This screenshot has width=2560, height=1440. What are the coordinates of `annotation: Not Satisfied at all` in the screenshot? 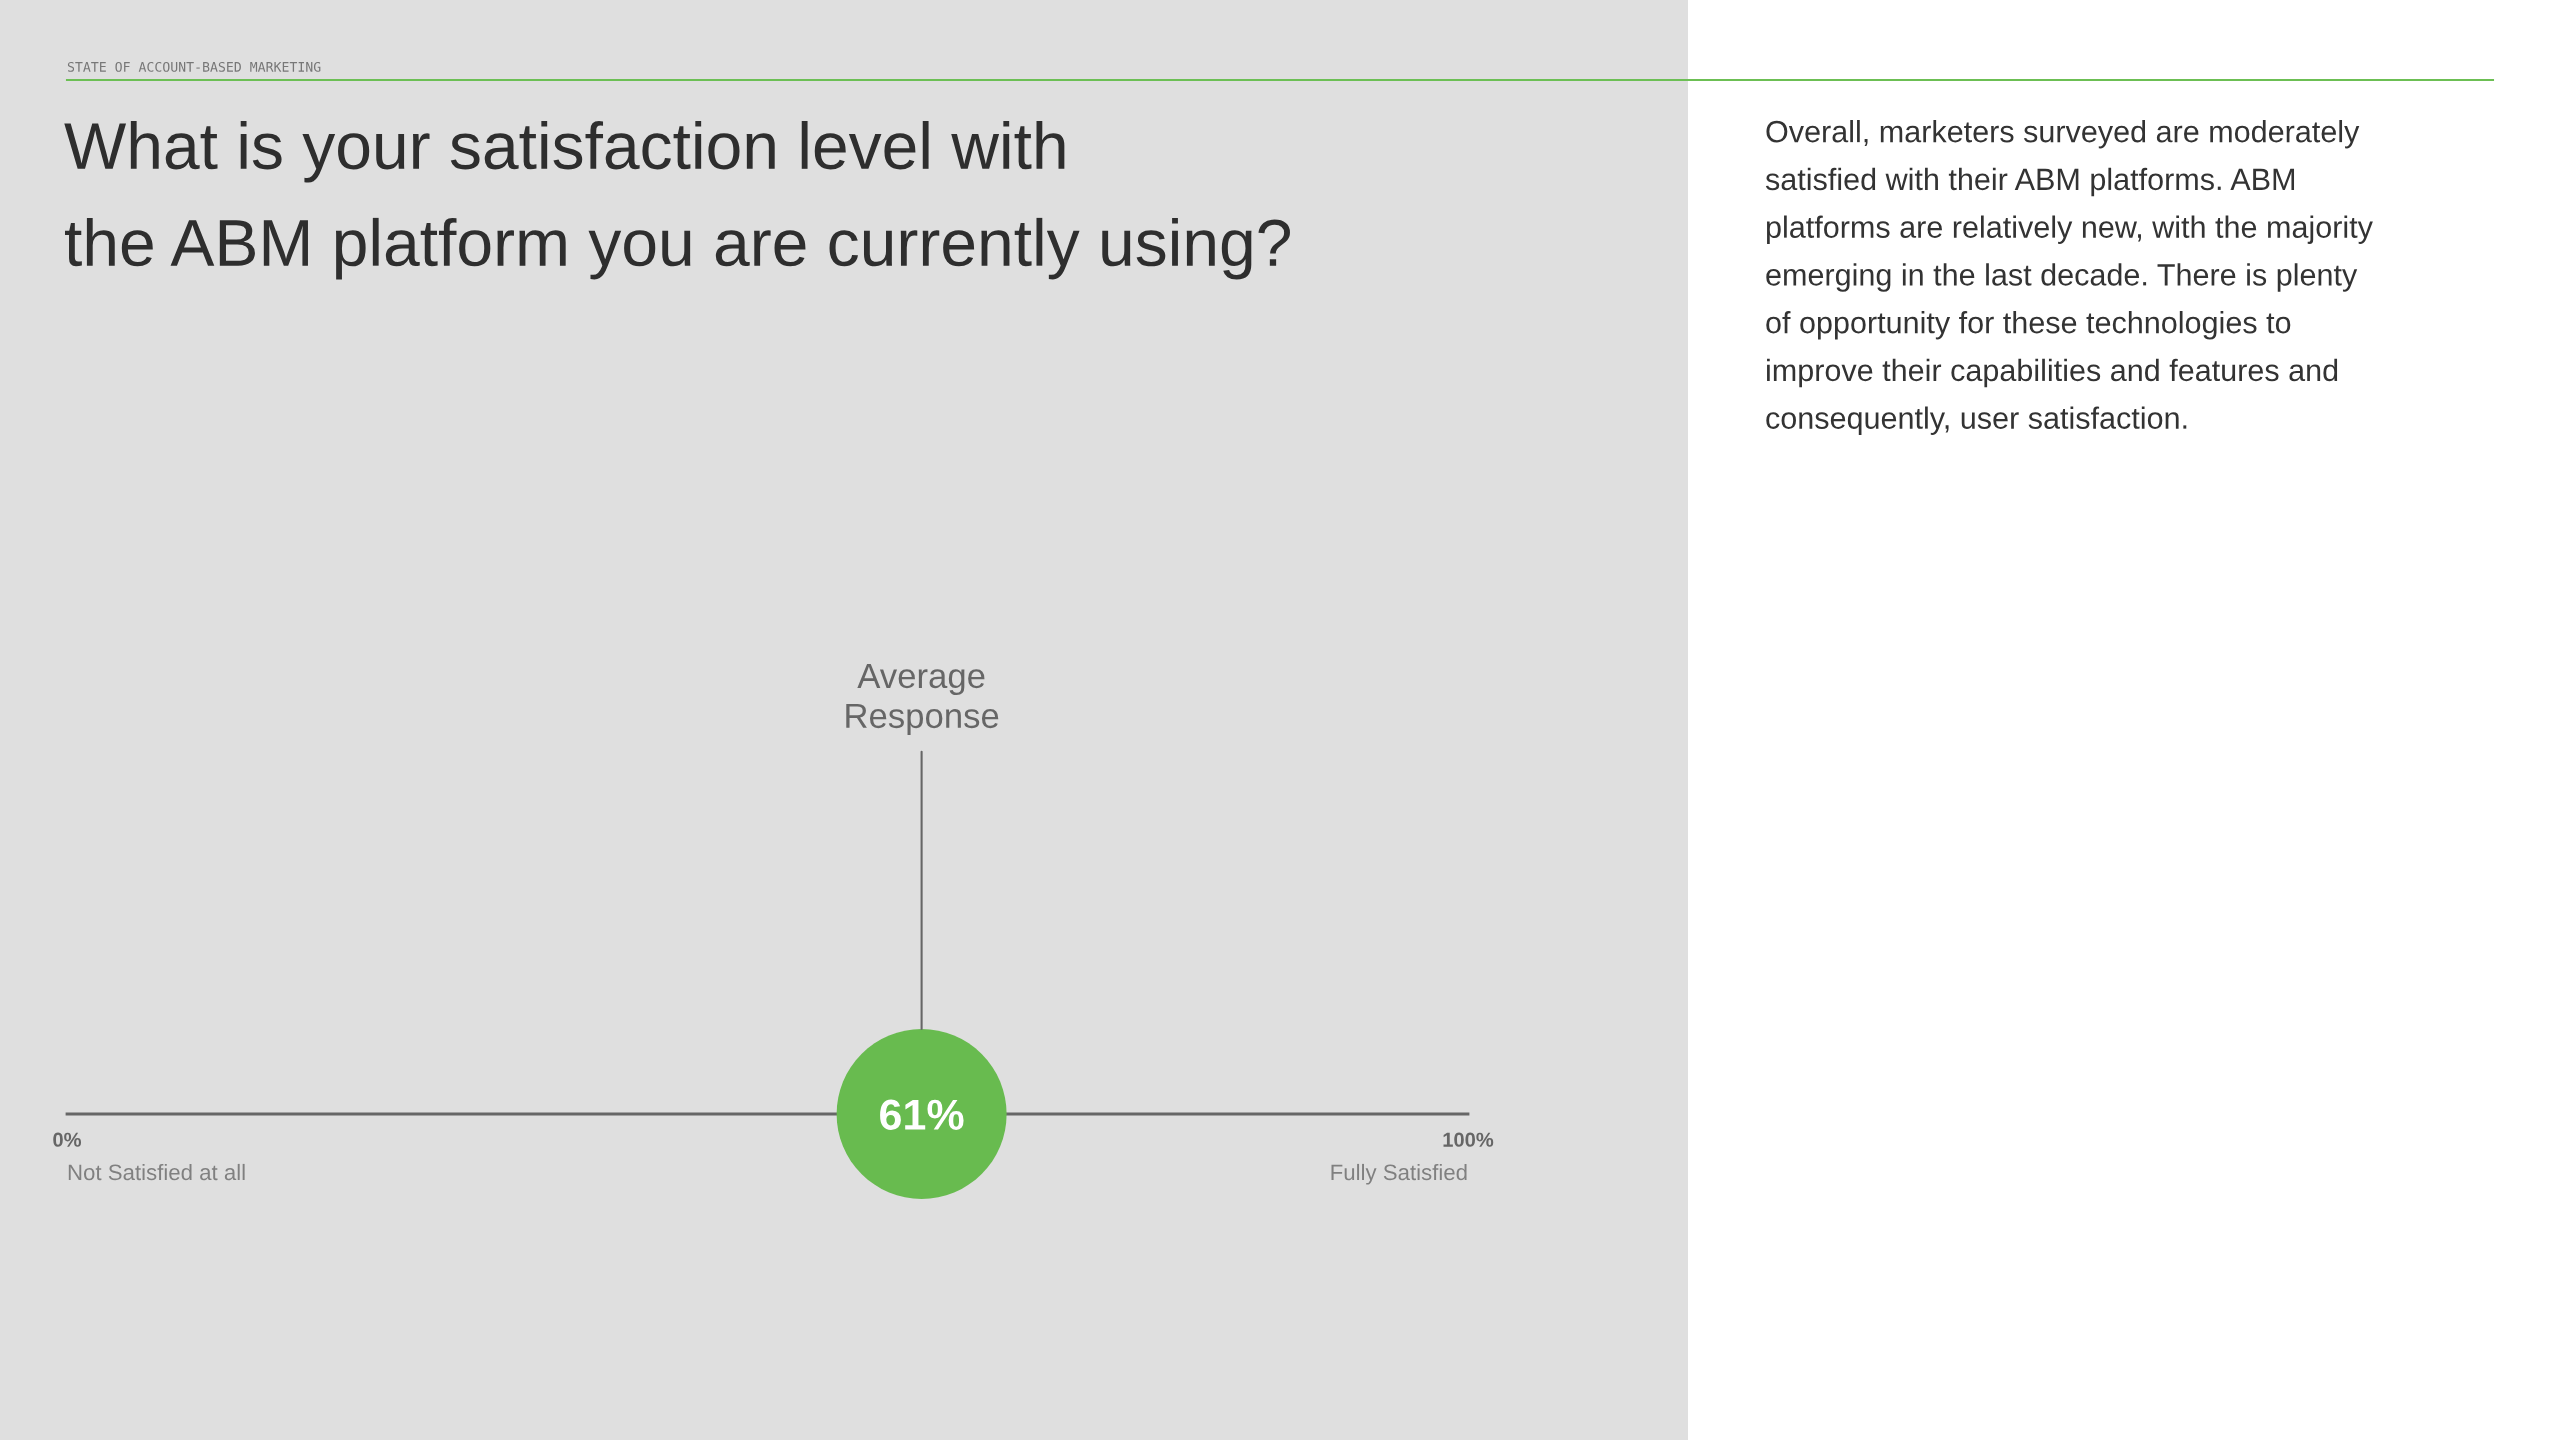 It's located at (156, 1172).